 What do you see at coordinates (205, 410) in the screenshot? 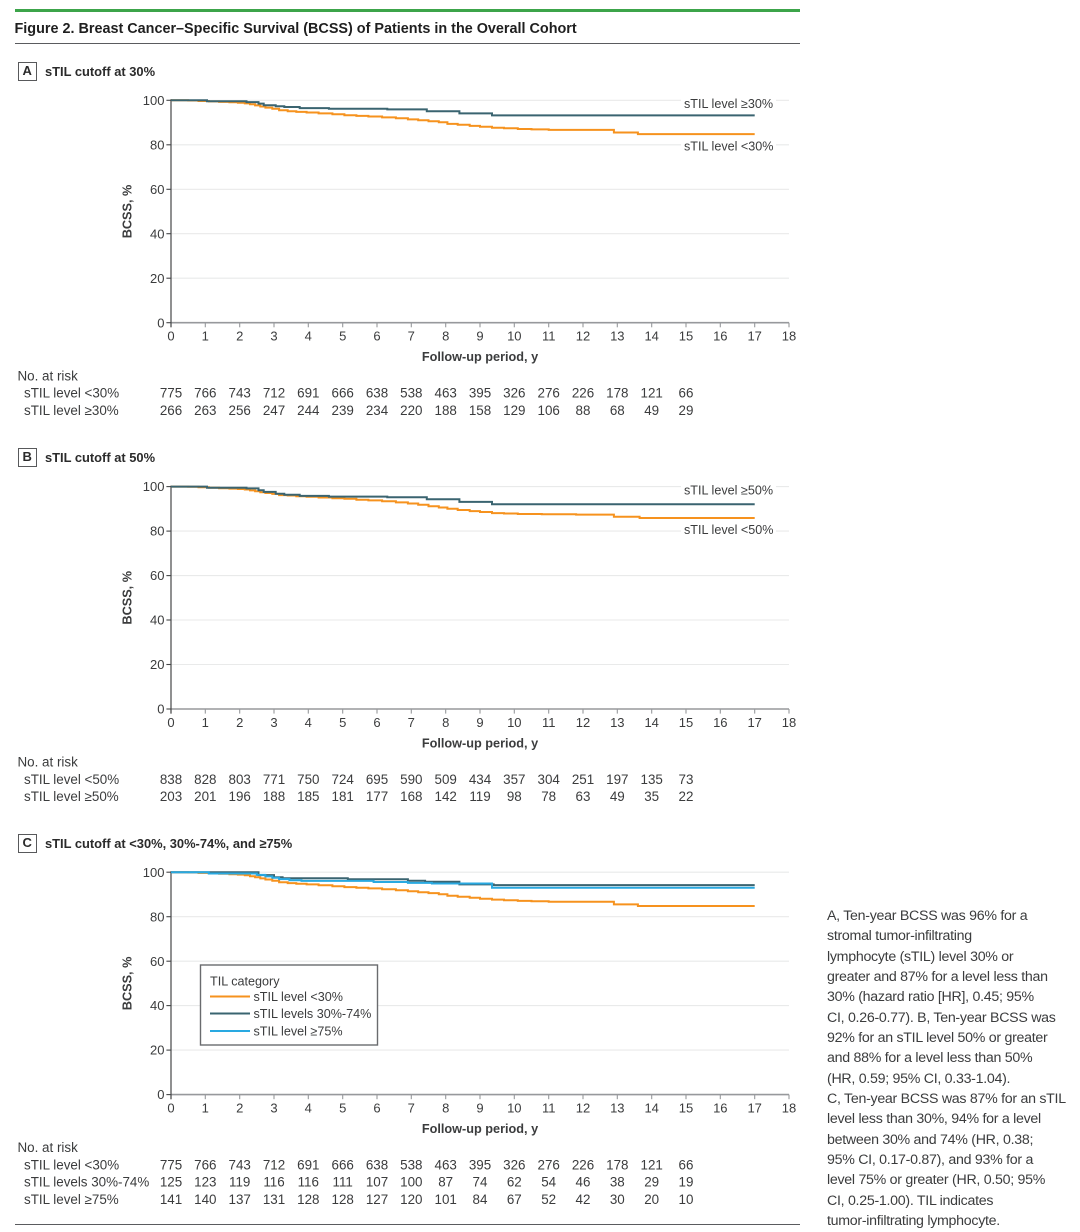
I see `svg-text: 263` at bounding box center [205, 410].